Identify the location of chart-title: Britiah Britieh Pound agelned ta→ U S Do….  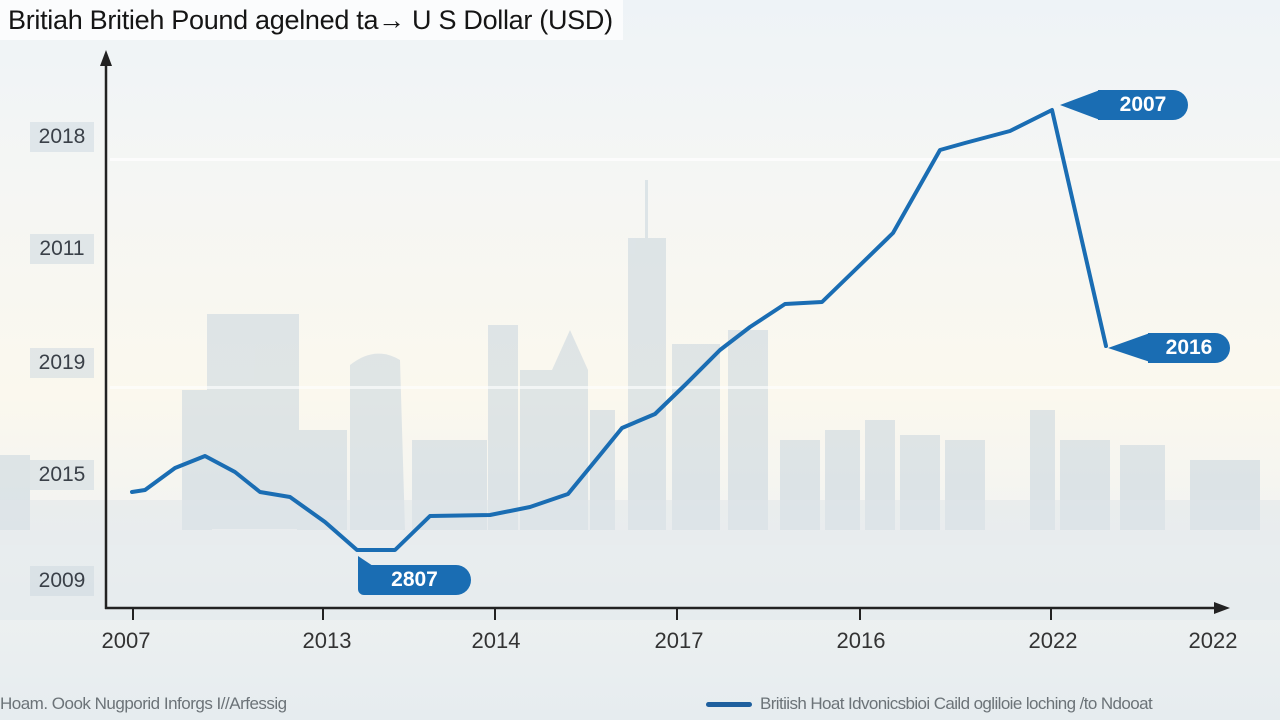
(311, 20).